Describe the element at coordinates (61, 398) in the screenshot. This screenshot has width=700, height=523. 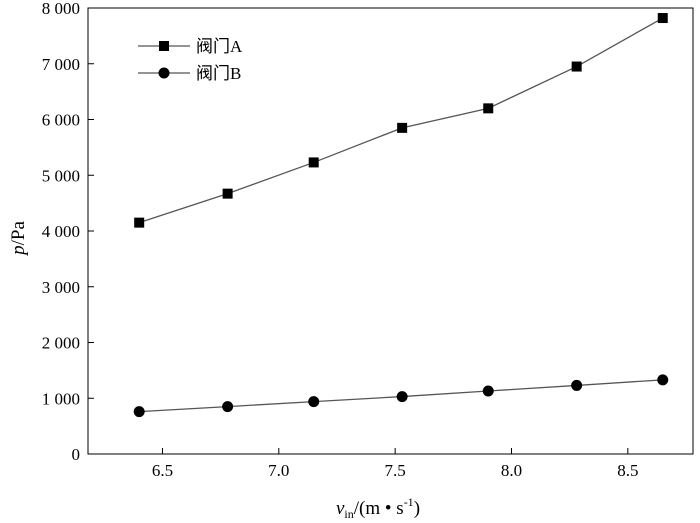
I see `y-tick-label: 1 000` at that location.